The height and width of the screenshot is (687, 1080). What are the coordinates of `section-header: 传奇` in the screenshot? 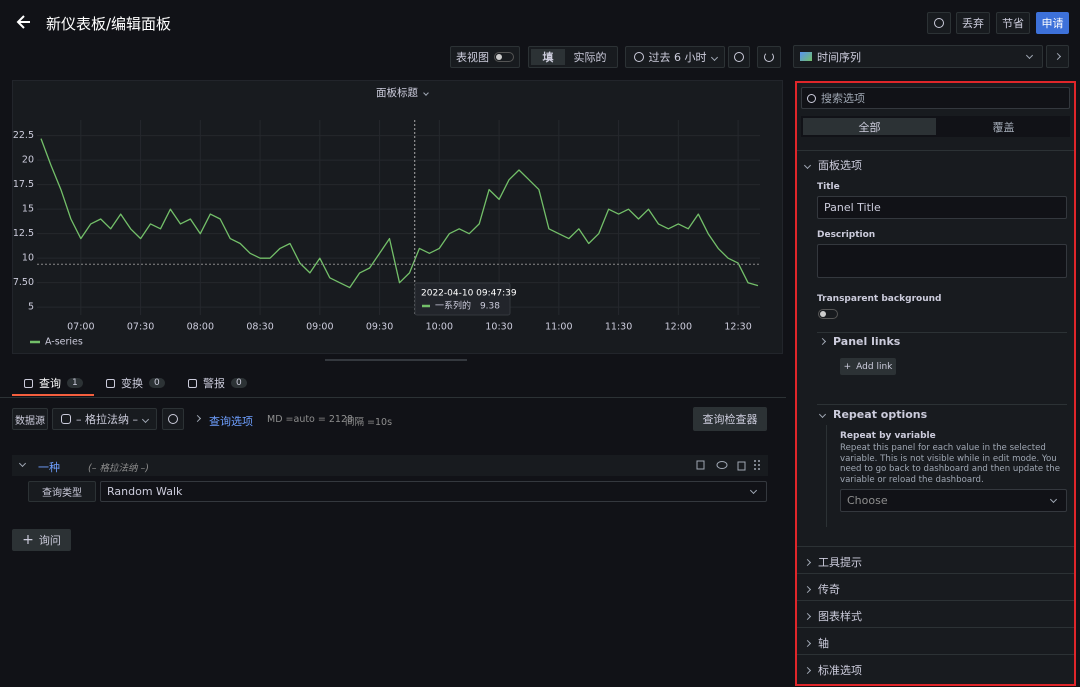 It's located at (821, 589).